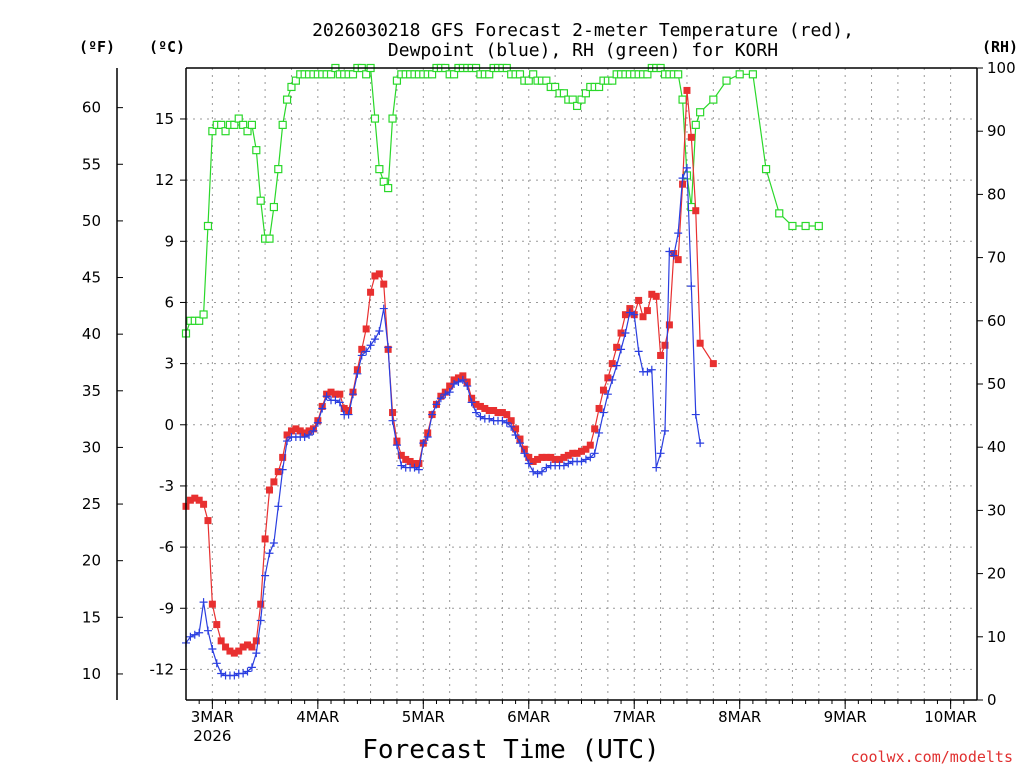 The image size is (1024, 768). I want to click on fahrenheit-tick-label: 10, so click(91, 674).